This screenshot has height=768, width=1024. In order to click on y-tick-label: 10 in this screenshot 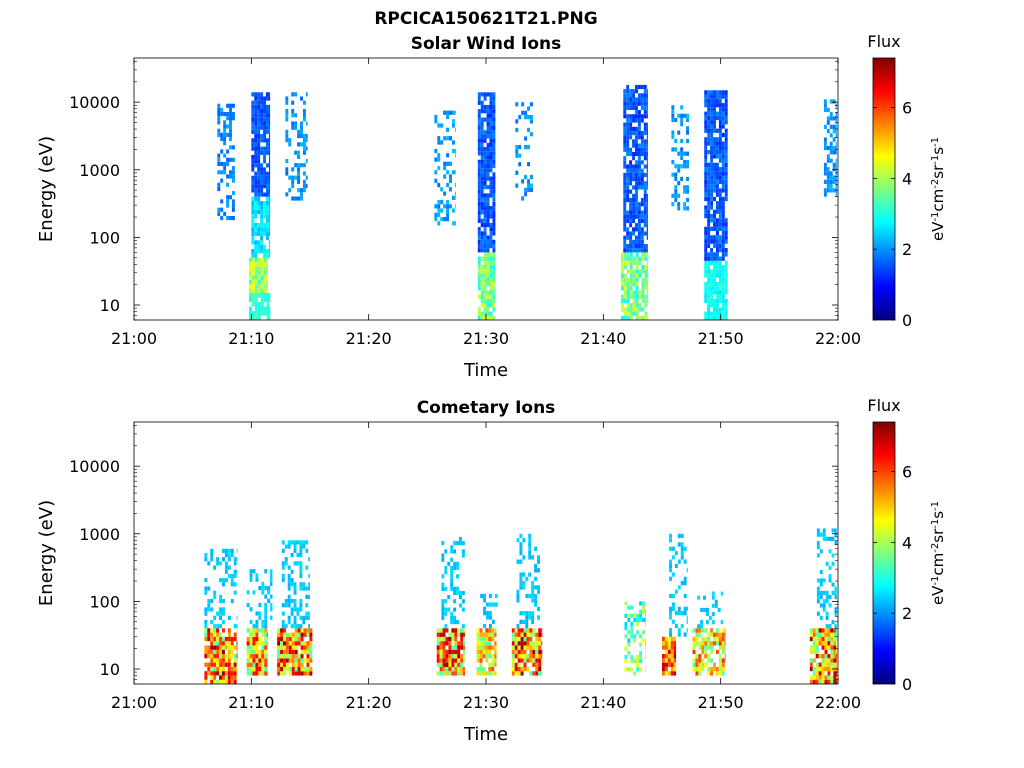, I will do `click(110, 669)`.